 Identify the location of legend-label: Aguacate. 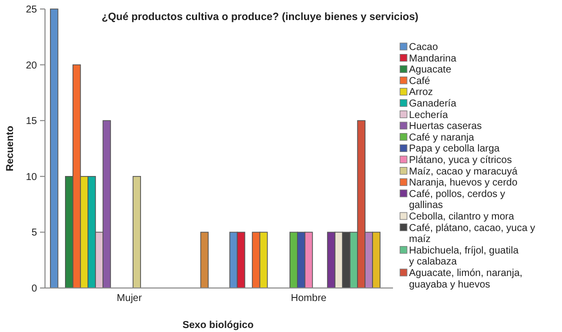
(430, 70).